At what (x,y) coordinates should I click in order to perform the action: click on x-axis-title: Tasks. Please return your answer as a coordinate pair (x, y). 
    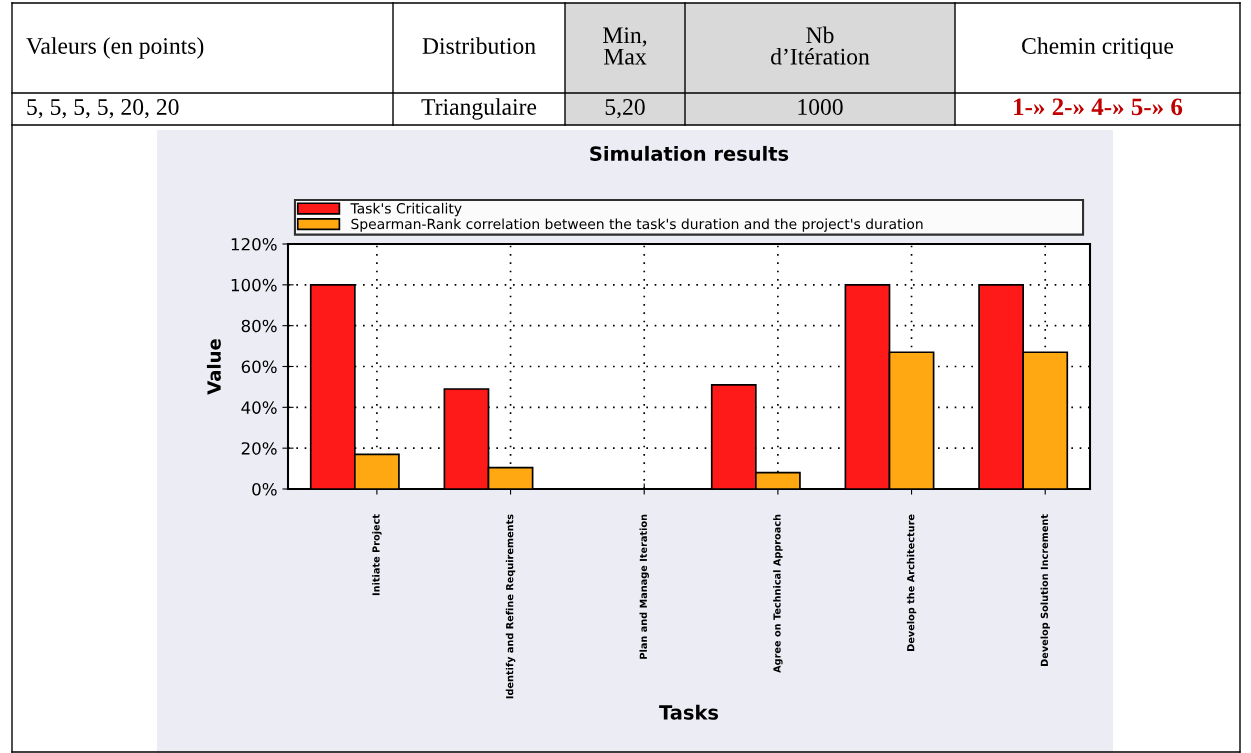
    Looking at the image, I should click on (689, 712).